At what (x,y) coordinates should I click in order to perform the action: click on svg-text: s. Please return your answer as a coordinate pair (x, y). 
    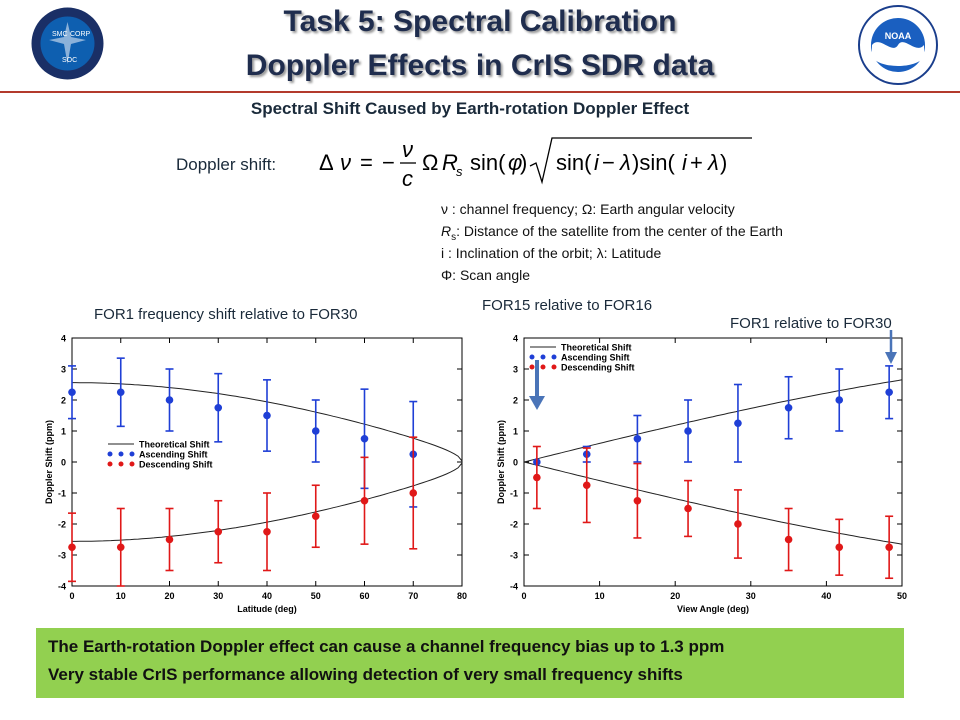
    Looking at the image, I should click on (459, 171).